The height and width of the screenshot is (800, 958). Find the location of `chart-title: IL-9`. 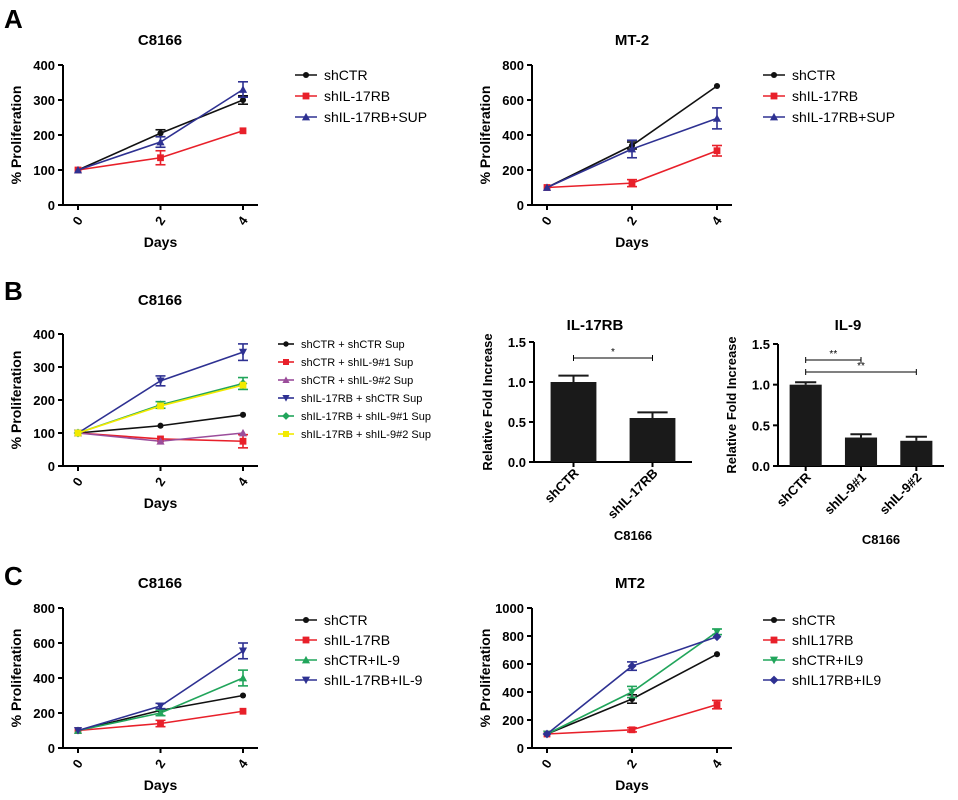

chart-title: IL-9 is located at coordinates (848, 325).